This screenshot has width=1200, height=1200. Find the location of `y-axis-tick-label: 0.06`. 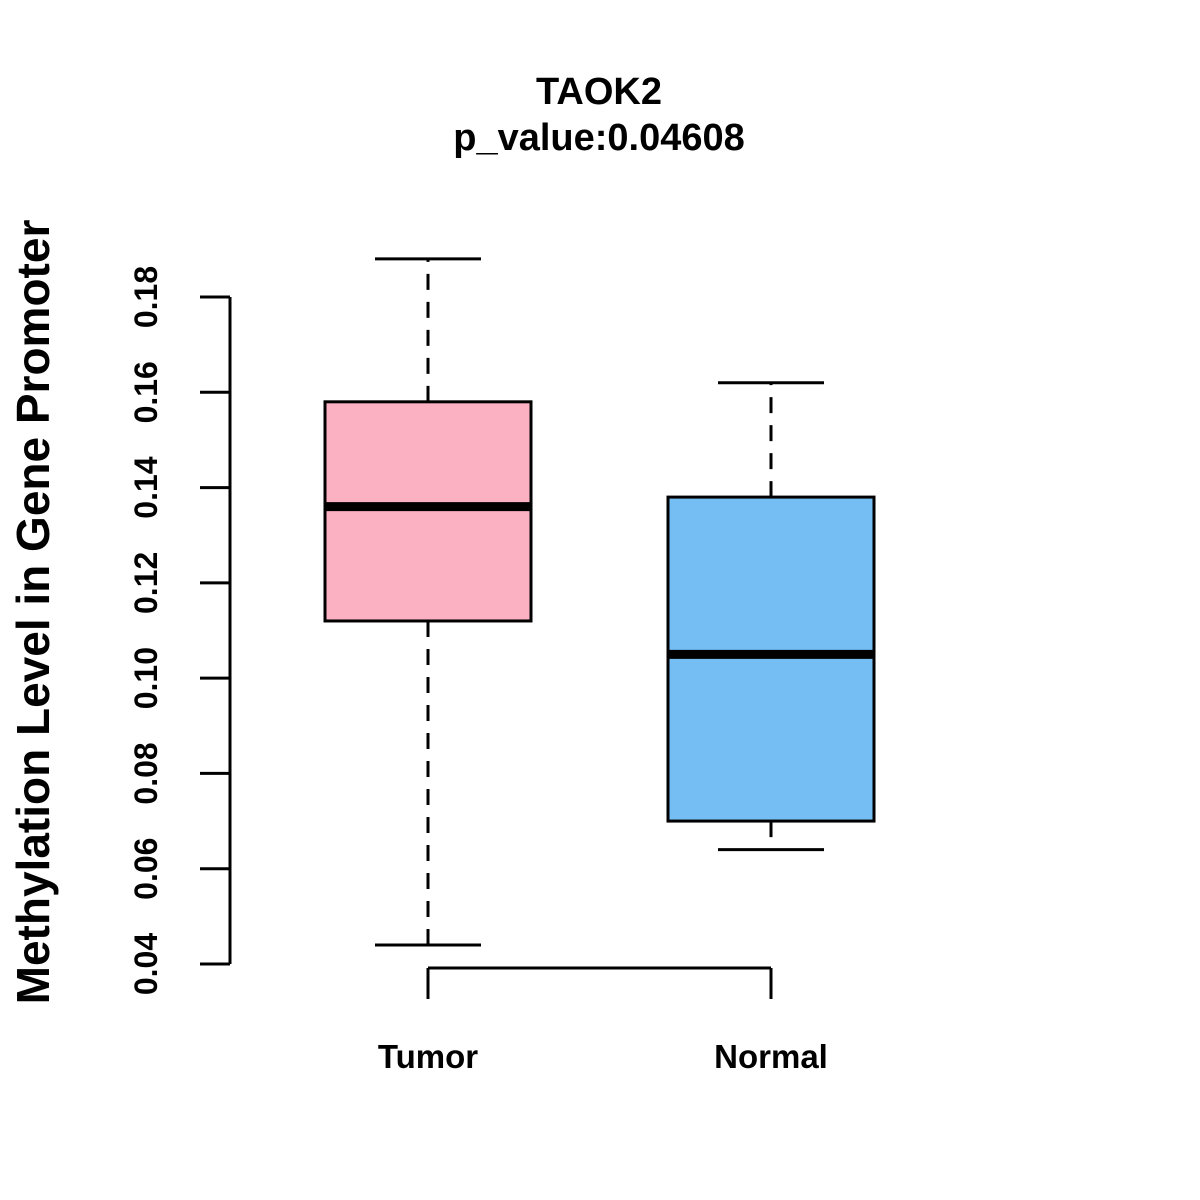

y-axis-tick-label: 0.06 is located at coordinates (146, 869).